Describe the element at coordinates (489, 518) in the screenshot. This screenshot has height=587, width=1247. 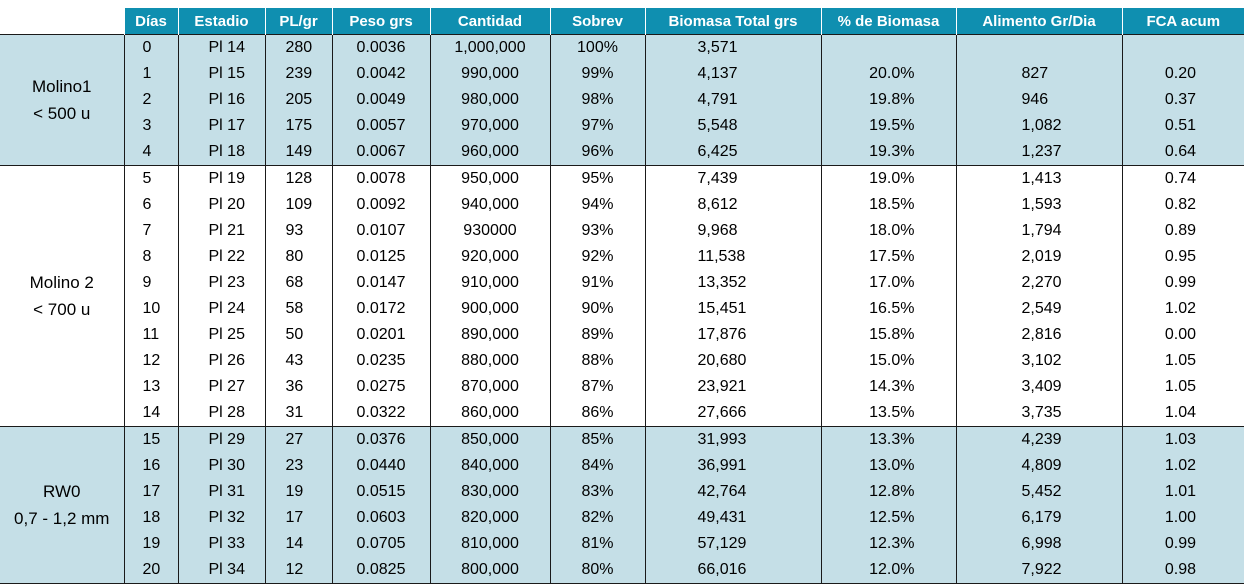
I see `cell-cantidad: 820,000` at that location.